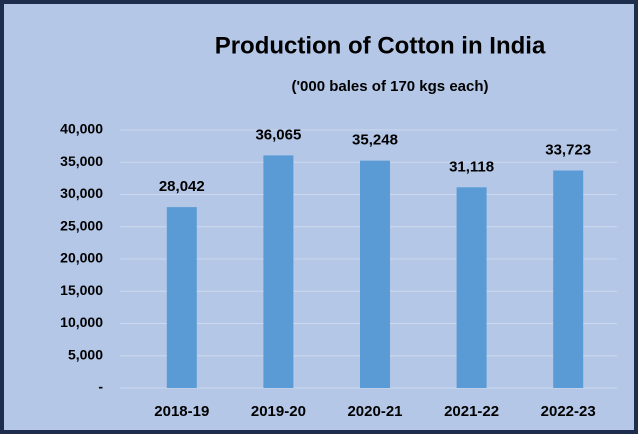 Image resolution: width=638 pixels, height=439 pixels. What do you see at coordinates (390, 86) in the screenshot?
I see `chart-subtitle: ('000 bales of 170 kgs each)` at bounding box center [390, 86].